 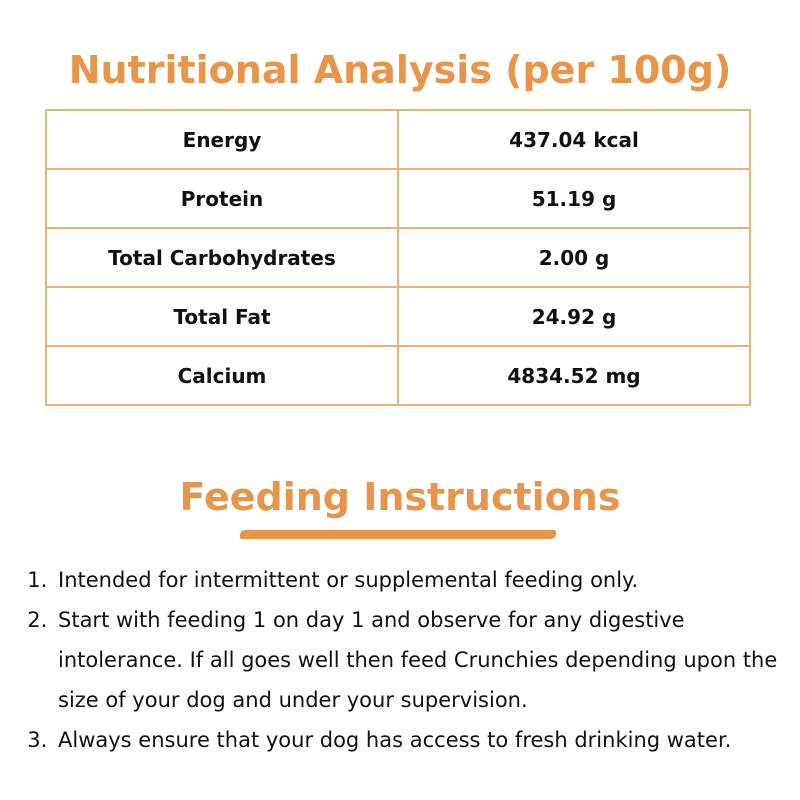 I want to click on table-row: Protein 51.19 g, so click(x=398, y=198).